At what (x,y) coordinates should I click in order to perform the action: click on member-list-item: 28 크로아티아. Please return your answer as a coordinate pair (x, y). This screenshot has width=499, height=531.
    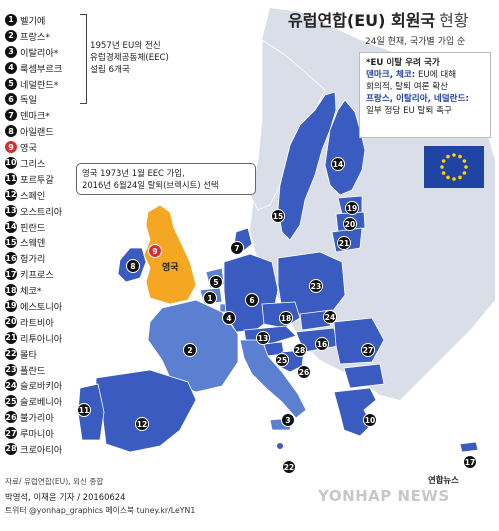
    Looking at the image, I should click on (48, 449).